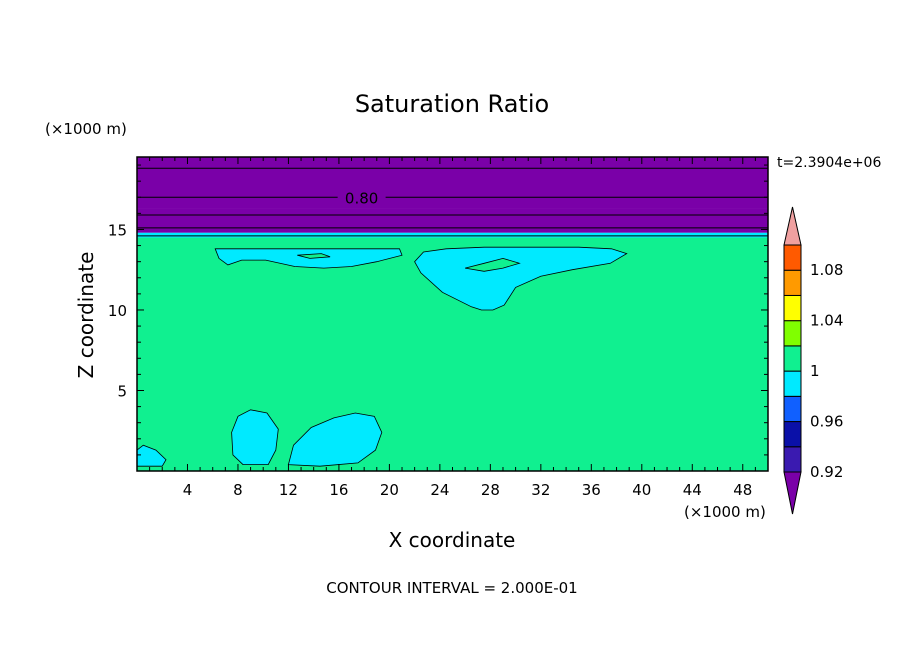 This screenshot has width=904, height=654. I want to click on y-unit-label: (×1000 m), so click(86, 129).